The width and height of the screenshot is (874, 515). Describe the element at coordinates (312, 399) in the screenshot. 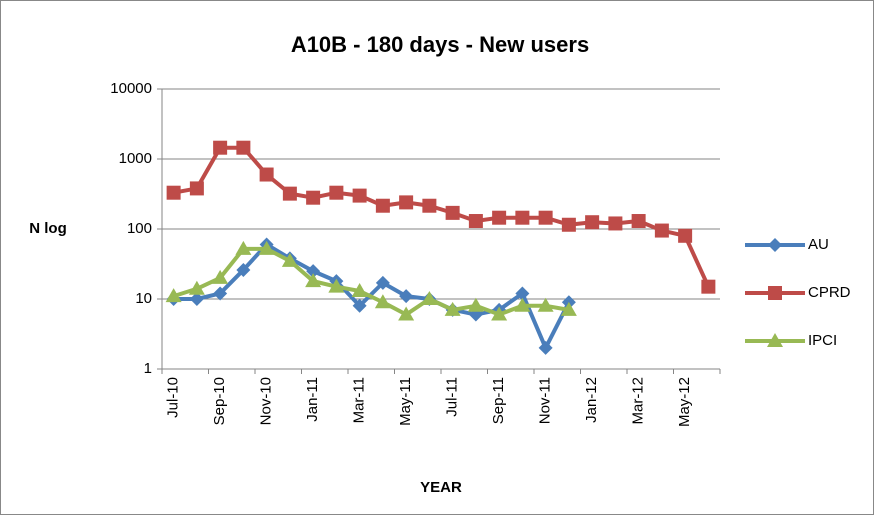

I see `x-tick-label: Jan-11` at that location.